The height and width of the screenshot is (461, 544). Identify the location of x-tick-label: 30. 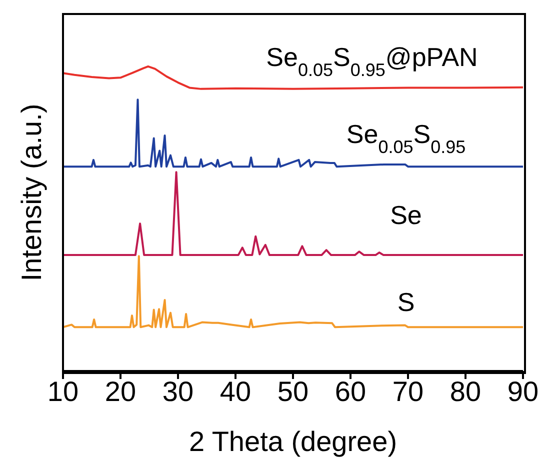
(178, 391).